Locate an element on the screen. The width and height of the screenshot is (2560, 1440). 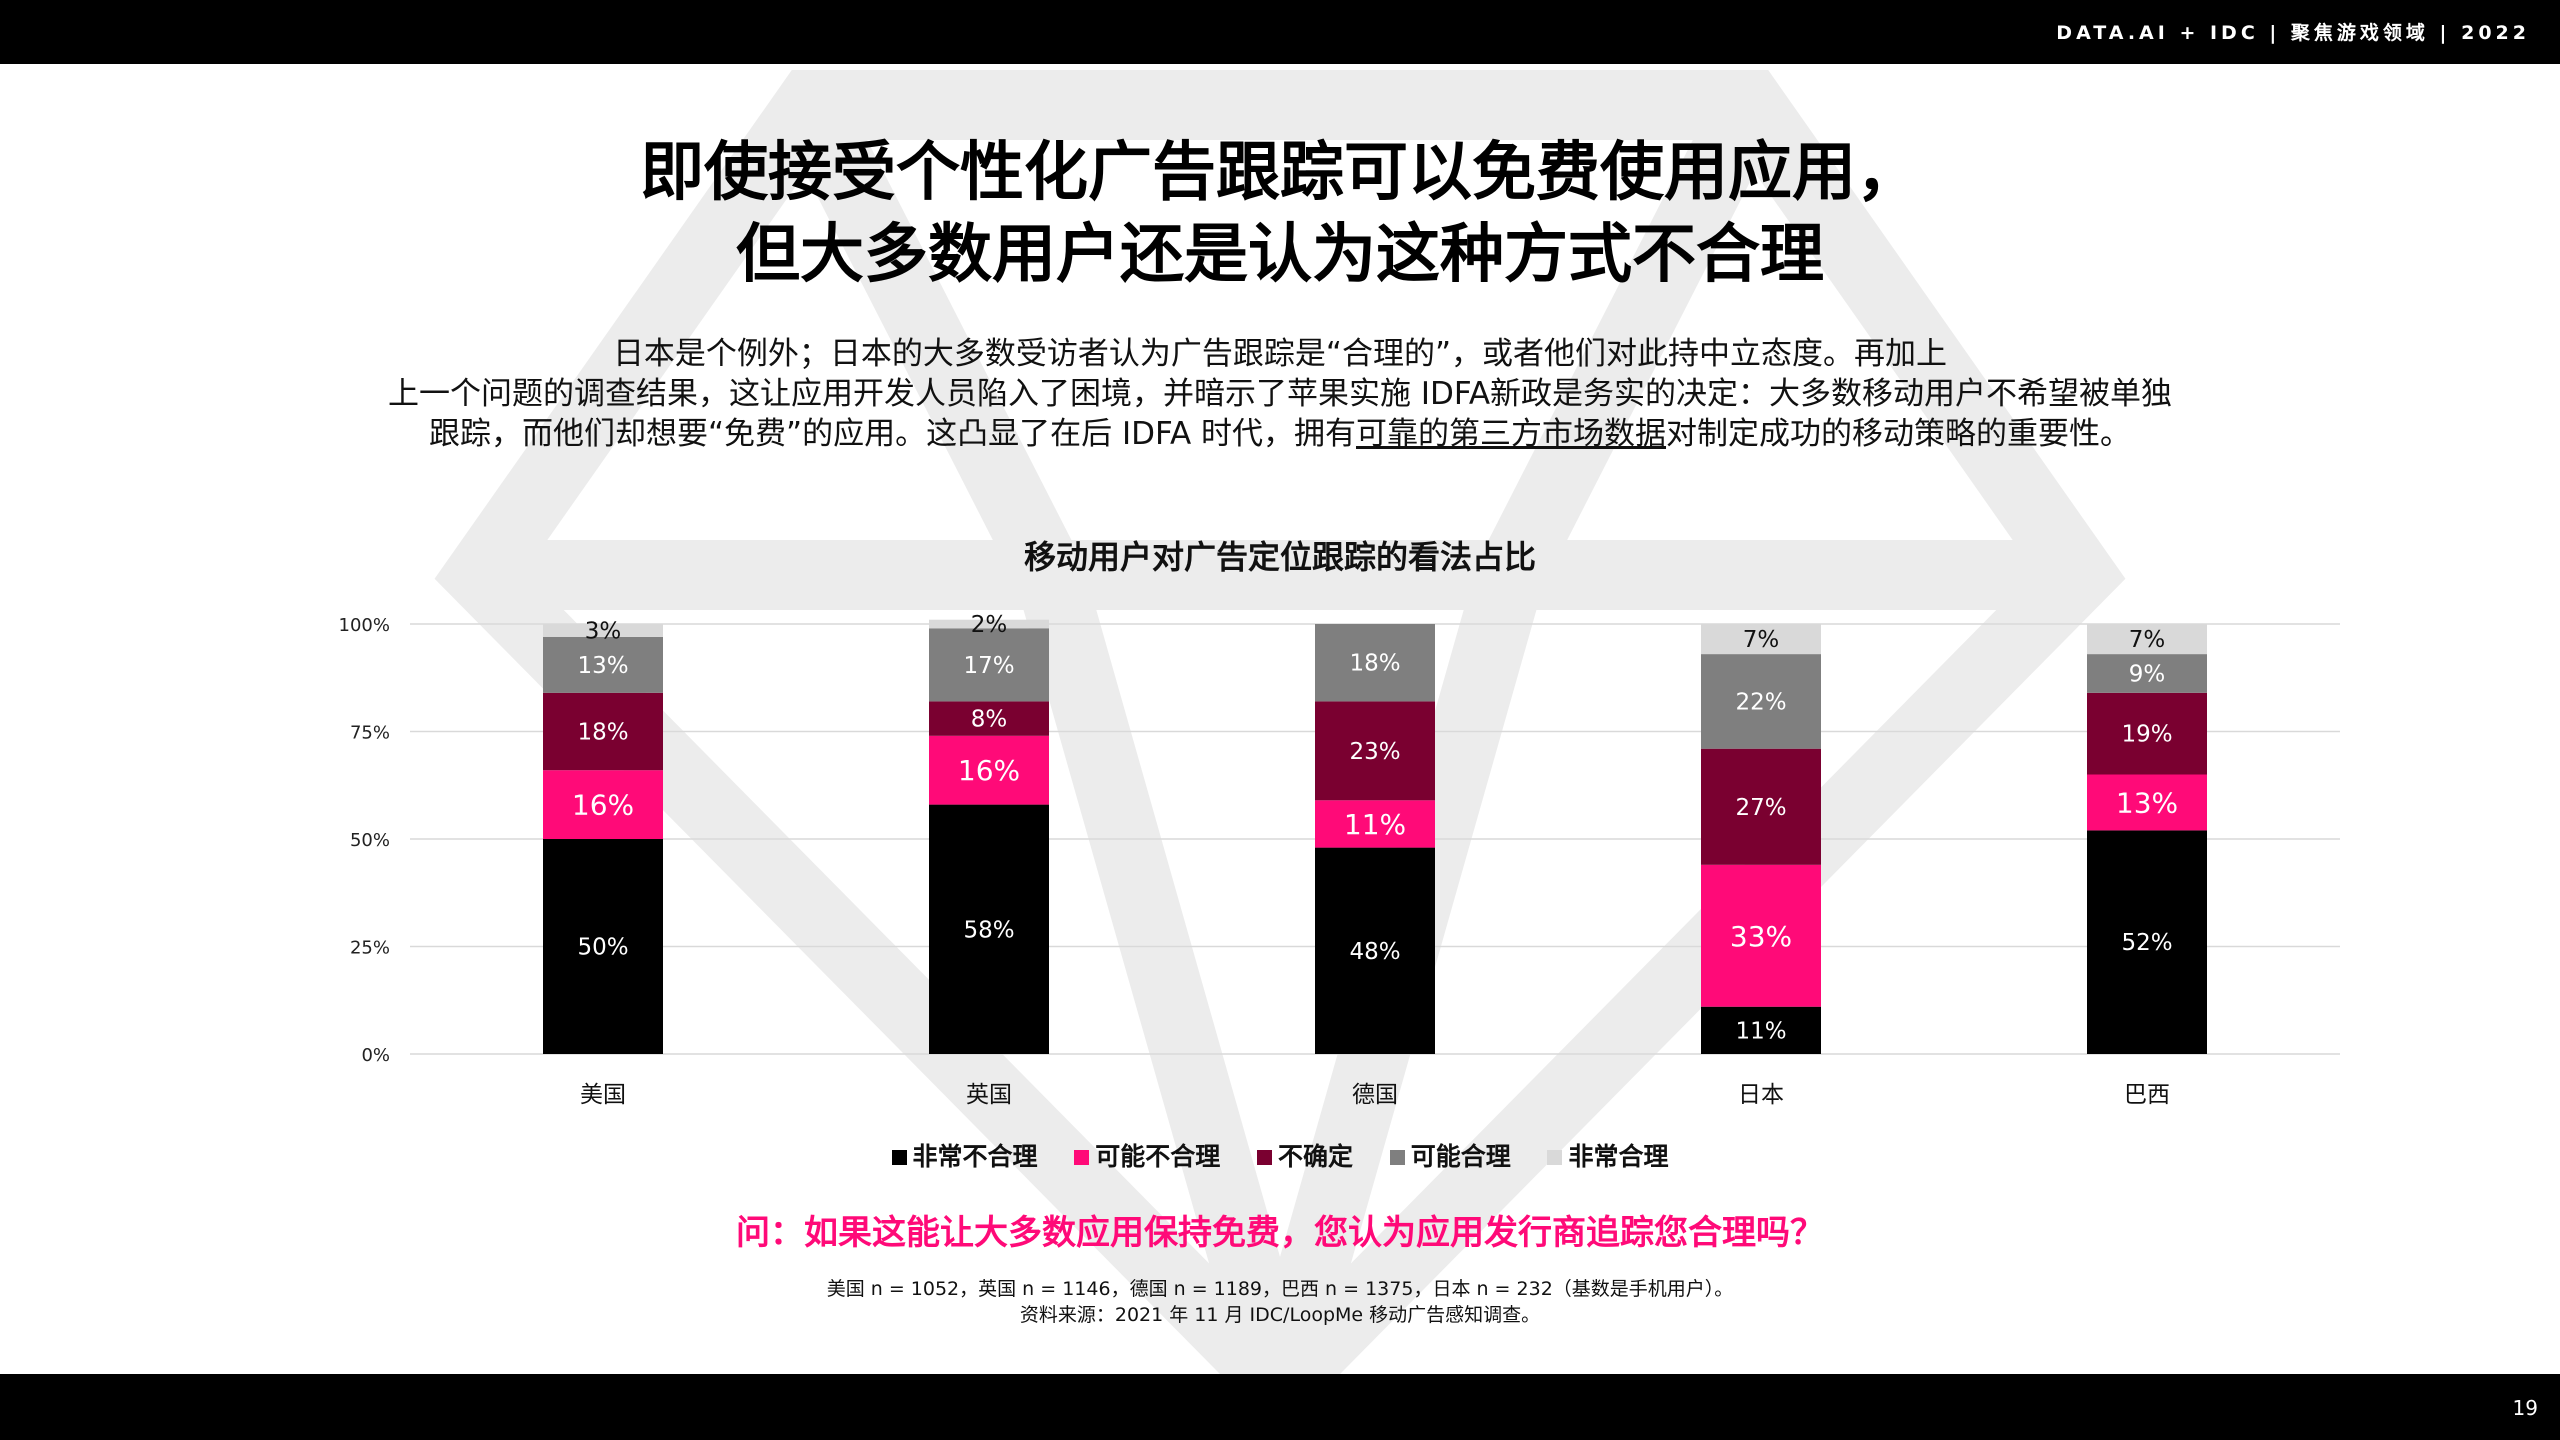
data-label: 8% is located at coordinates (989, 720).